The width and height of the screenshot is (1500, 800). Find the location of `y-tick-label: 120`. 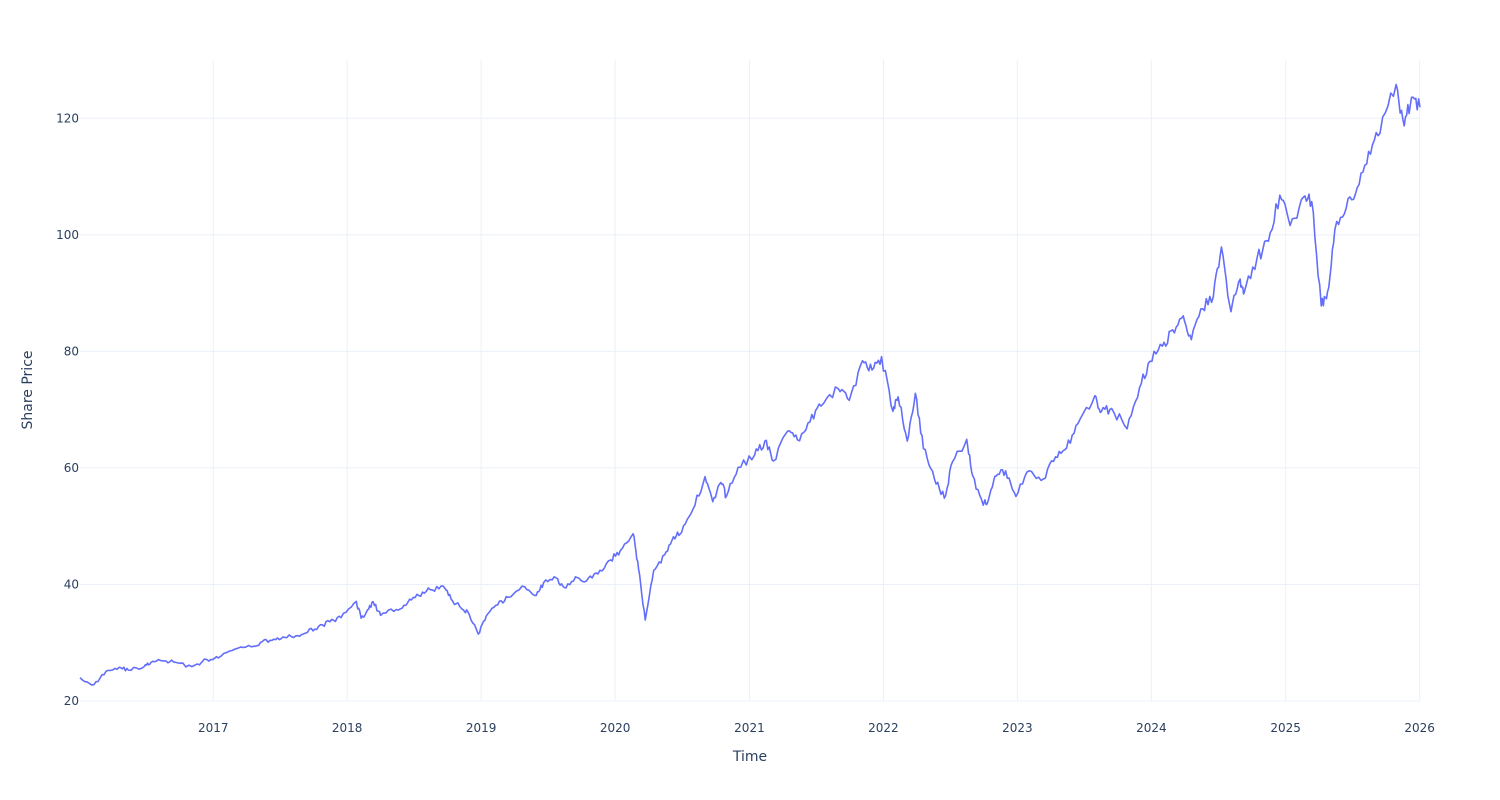

y-tick-label: 120 is located at coordinates (67, 118).